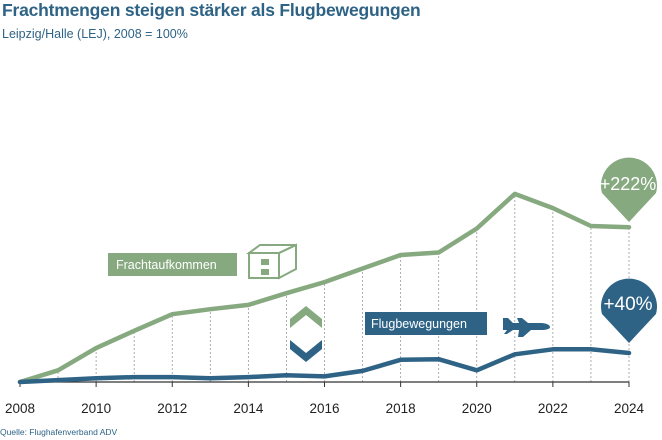 This screenshot has width=662, height=440. I want to click on point-flug-2009, so click(58, 380).